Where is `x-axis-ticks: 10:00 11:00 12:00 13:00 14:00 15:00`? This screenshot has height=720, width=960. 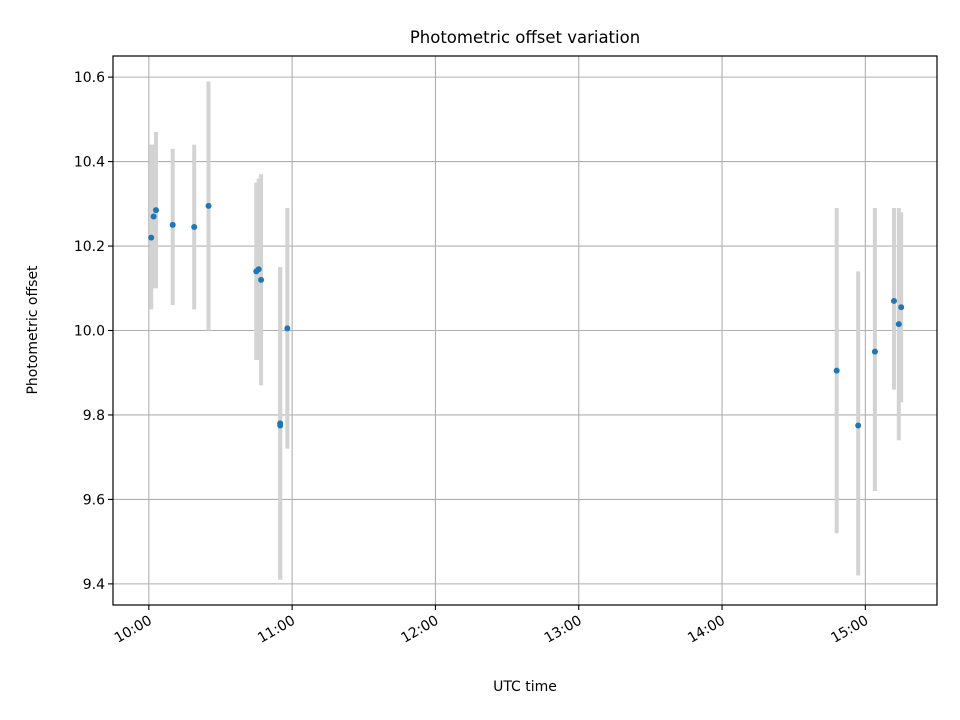
x-axis-ticks: 10:00 11:00 12:00 13:00 14:00 15:00 is located at coordinates (491, 626).